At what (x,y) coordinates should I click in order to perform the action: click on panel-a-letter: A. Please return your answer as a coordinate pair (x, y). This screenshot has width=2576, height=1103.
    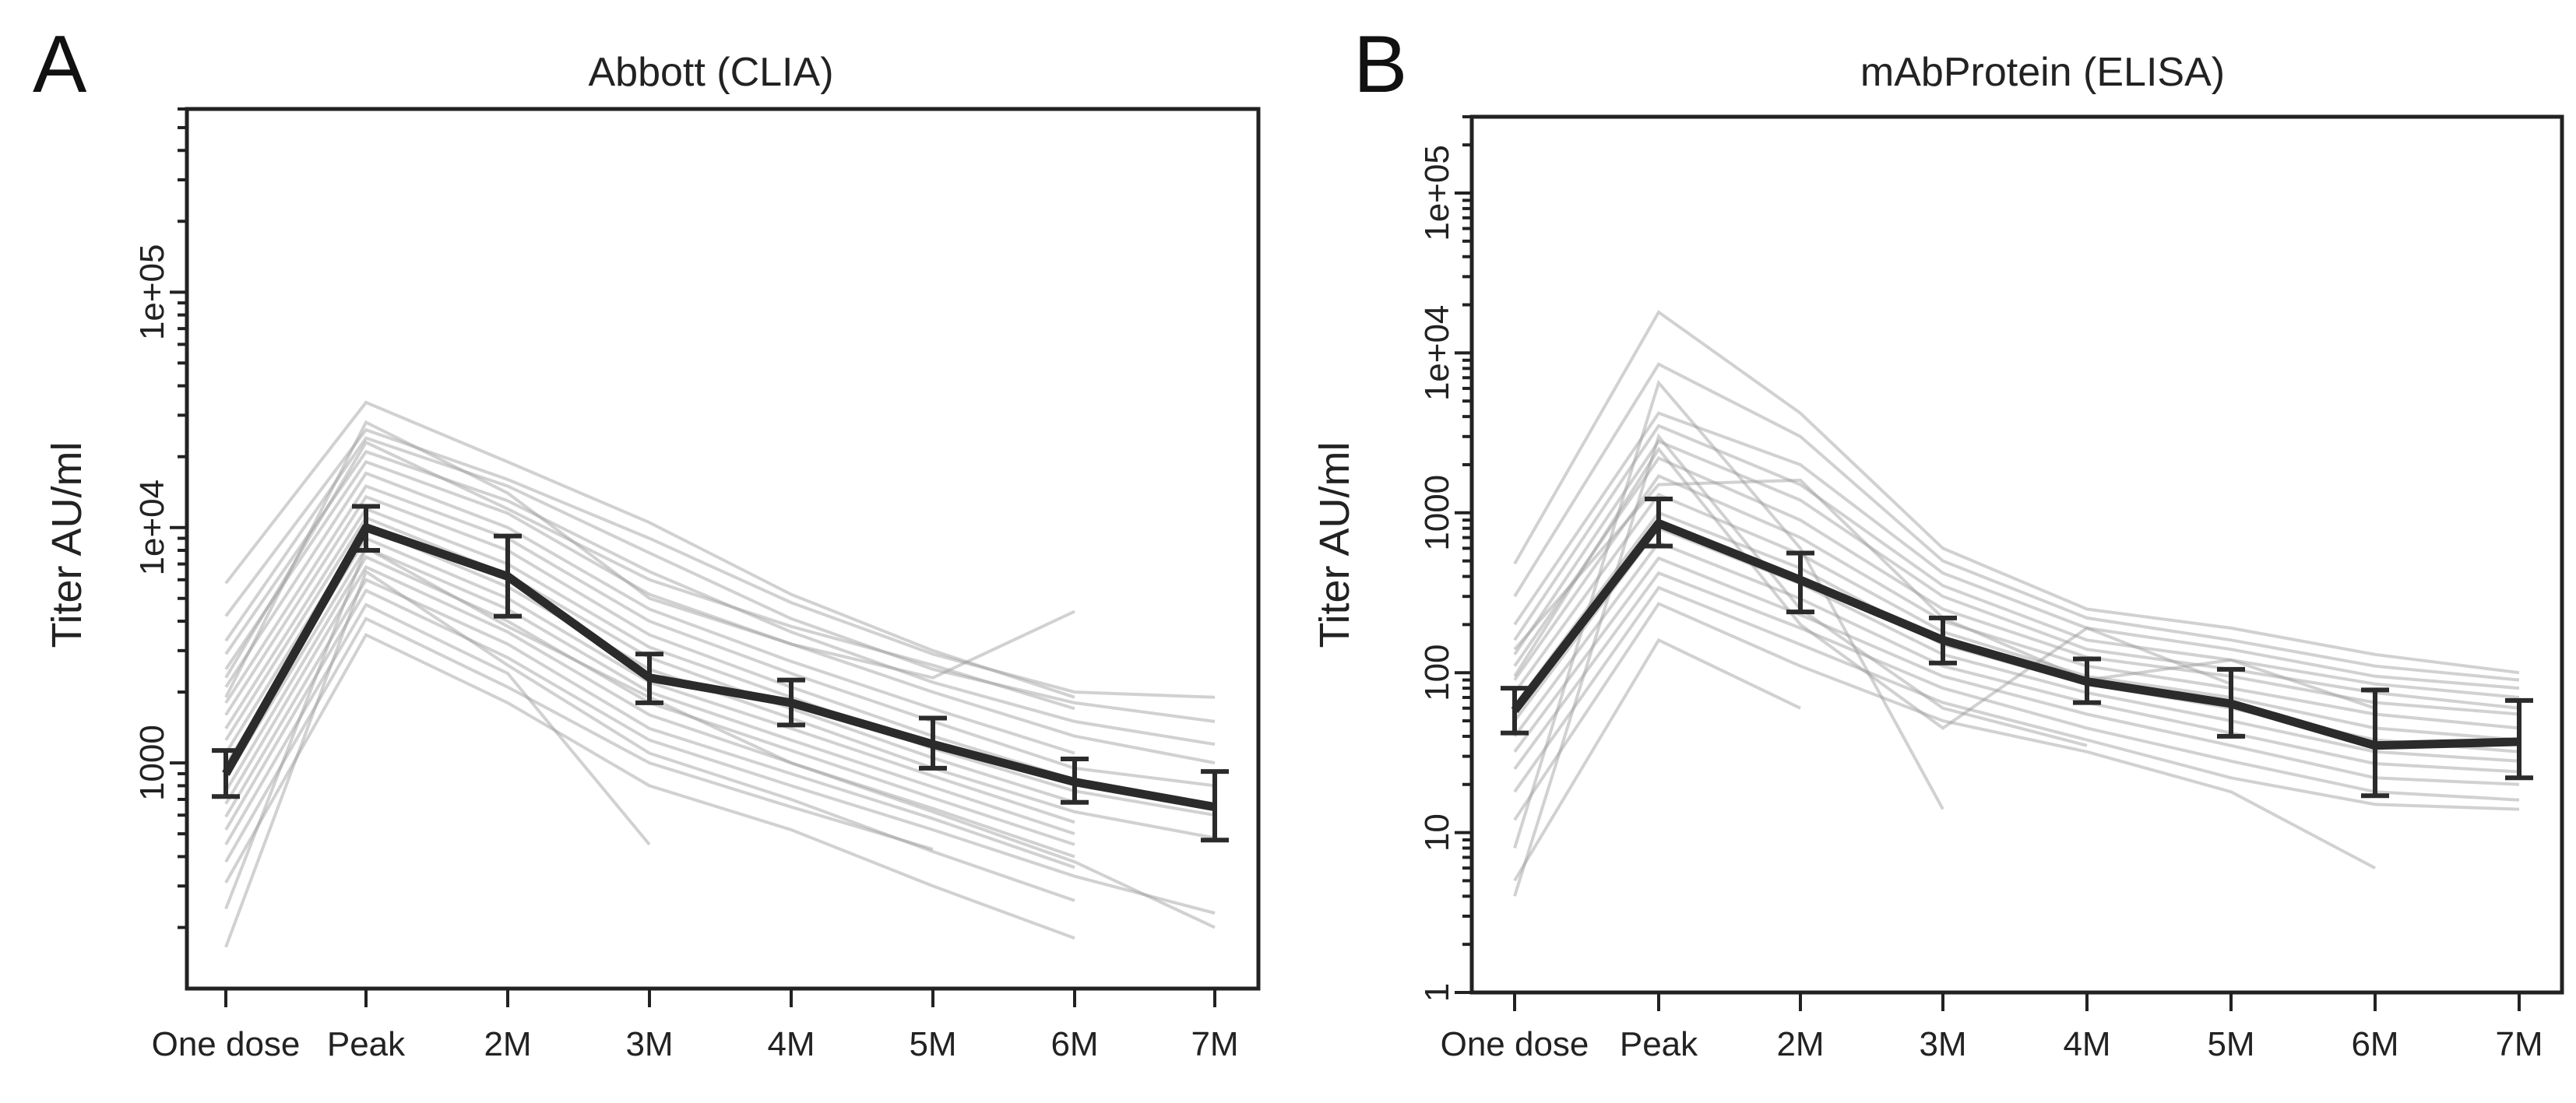
    Looking at the image, I should click on (60, 64).